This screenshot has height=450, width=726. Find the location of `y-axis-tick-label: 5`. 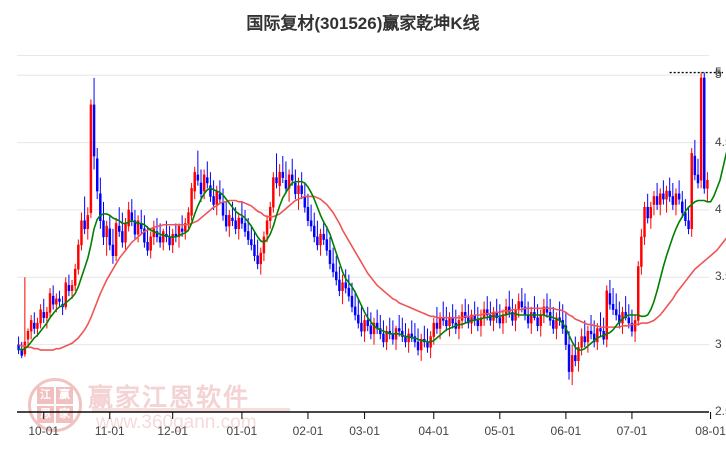

y-axis-tick-label: 5 is located at coordinates (718, 74).